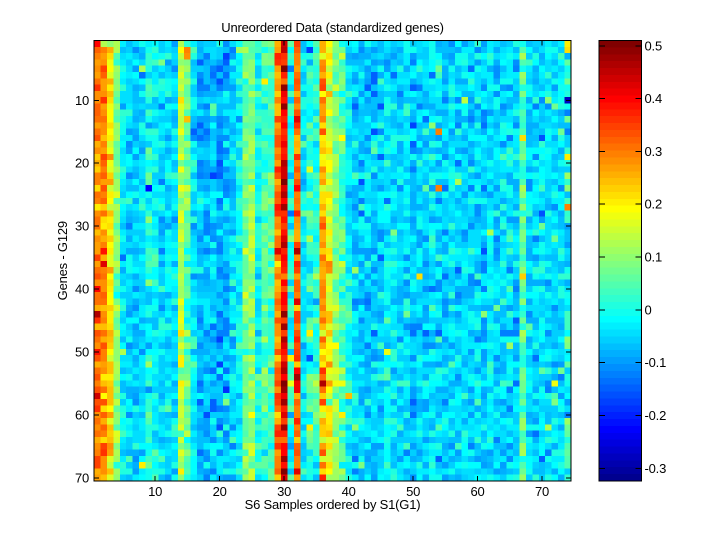 The width and height of the screenshot is (720, 540). I want to click on svg-text: 0, so click(648, 309).